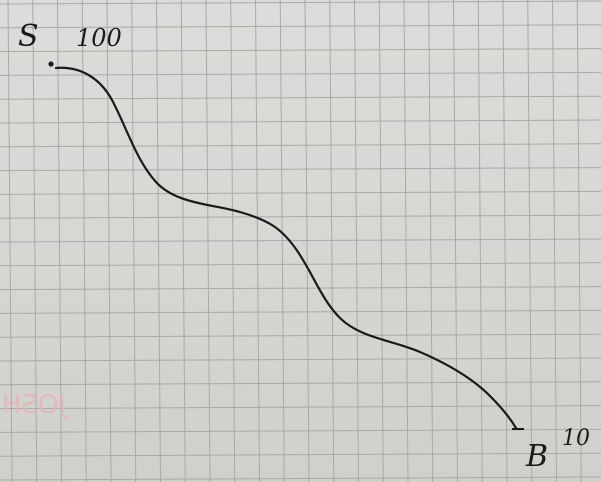  Describe the element at coordinates (50, 63) in the screenshot. I see `start-dot` at that location.